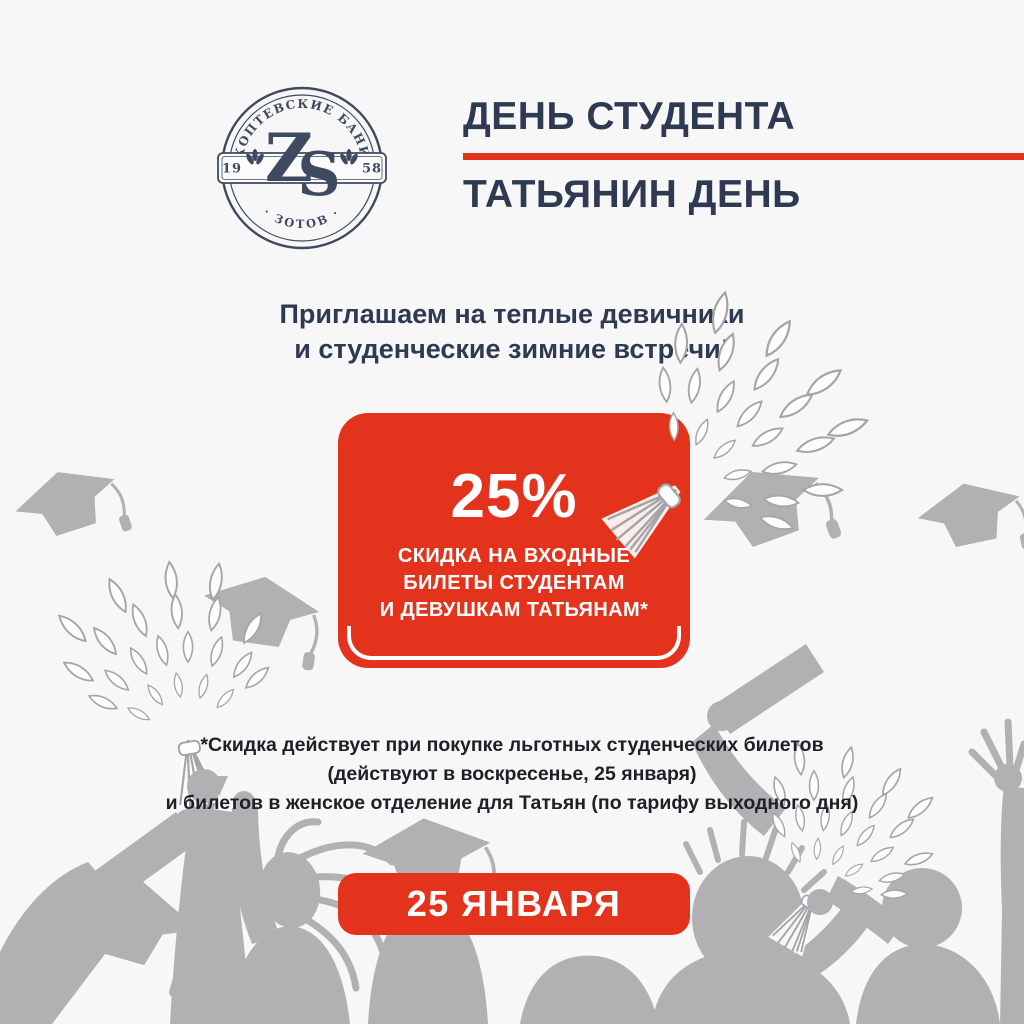  I want to click on discount-description-line: БИЛЕТЫ СТУДЕНТАМ, so click(514, 583).